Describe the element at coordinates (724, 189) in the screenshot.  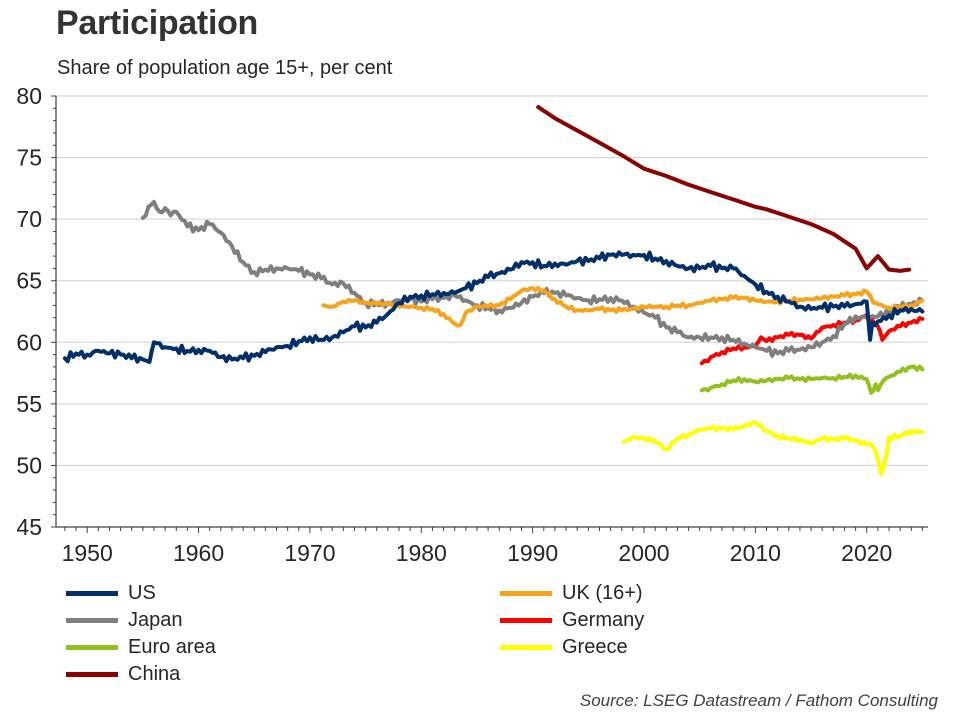
I see `series-line-china` at that location.